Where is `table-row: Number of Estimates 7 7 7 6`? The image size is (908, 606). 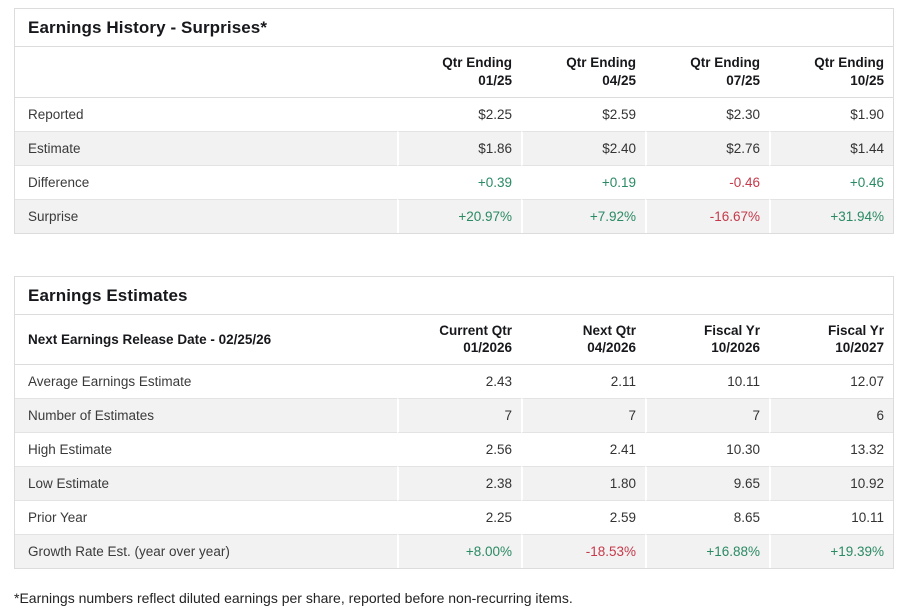 table-row: Number of Estimates 7 7 7 6 is located at coordinates (454, 416).